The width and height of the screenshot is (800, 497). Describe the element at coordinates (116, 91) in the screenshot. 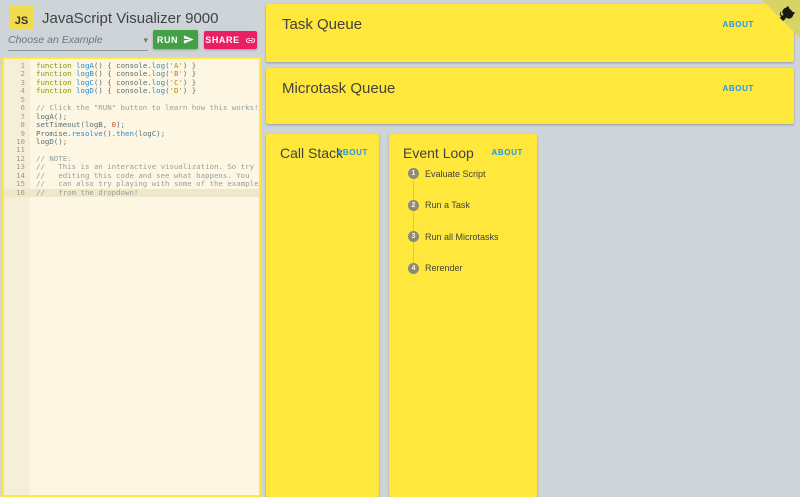

I see `code-line: function logD() { console.log('D') }` at that location.